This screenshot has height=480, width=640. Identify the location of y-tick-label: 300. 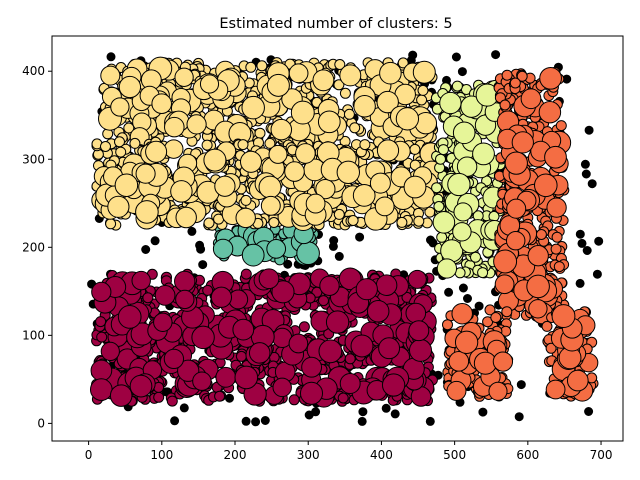
(33, 159).